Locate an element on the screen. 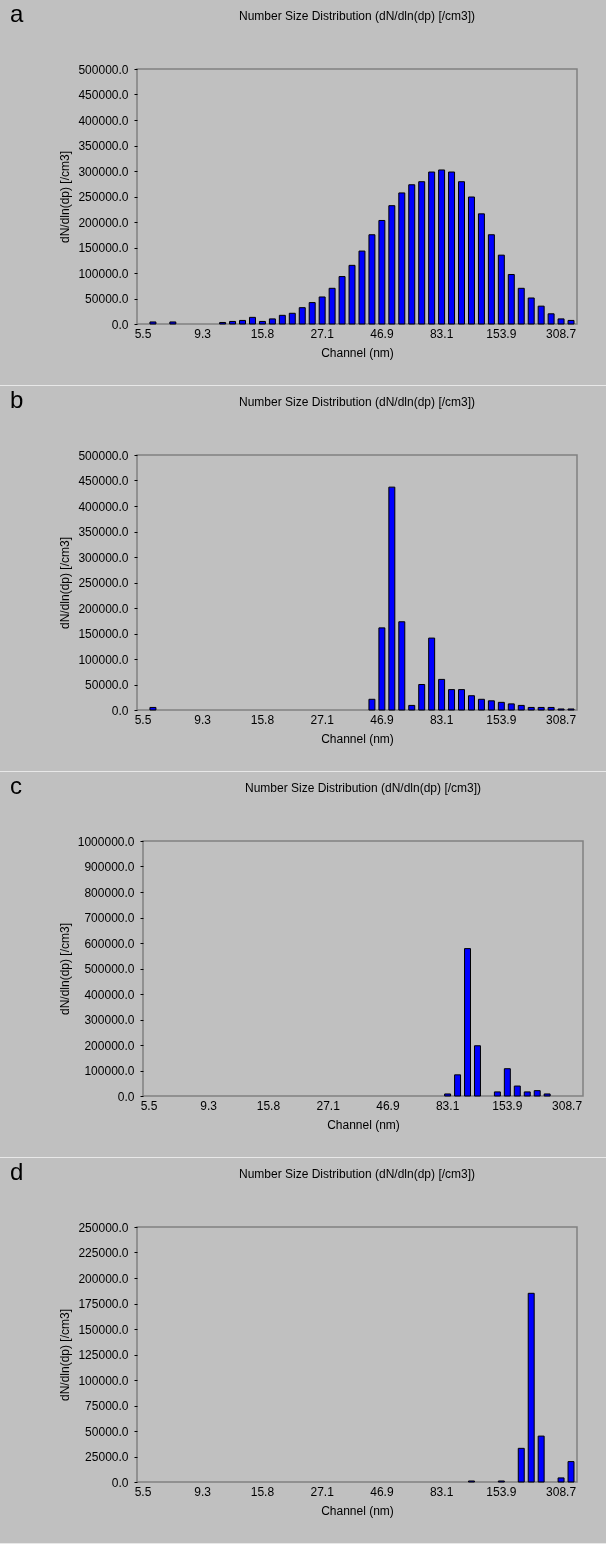 Image resolution: width=606 pixels, height=1544 pixels. y-tick-label: 150000.0 is located at coordinates (103, 248).